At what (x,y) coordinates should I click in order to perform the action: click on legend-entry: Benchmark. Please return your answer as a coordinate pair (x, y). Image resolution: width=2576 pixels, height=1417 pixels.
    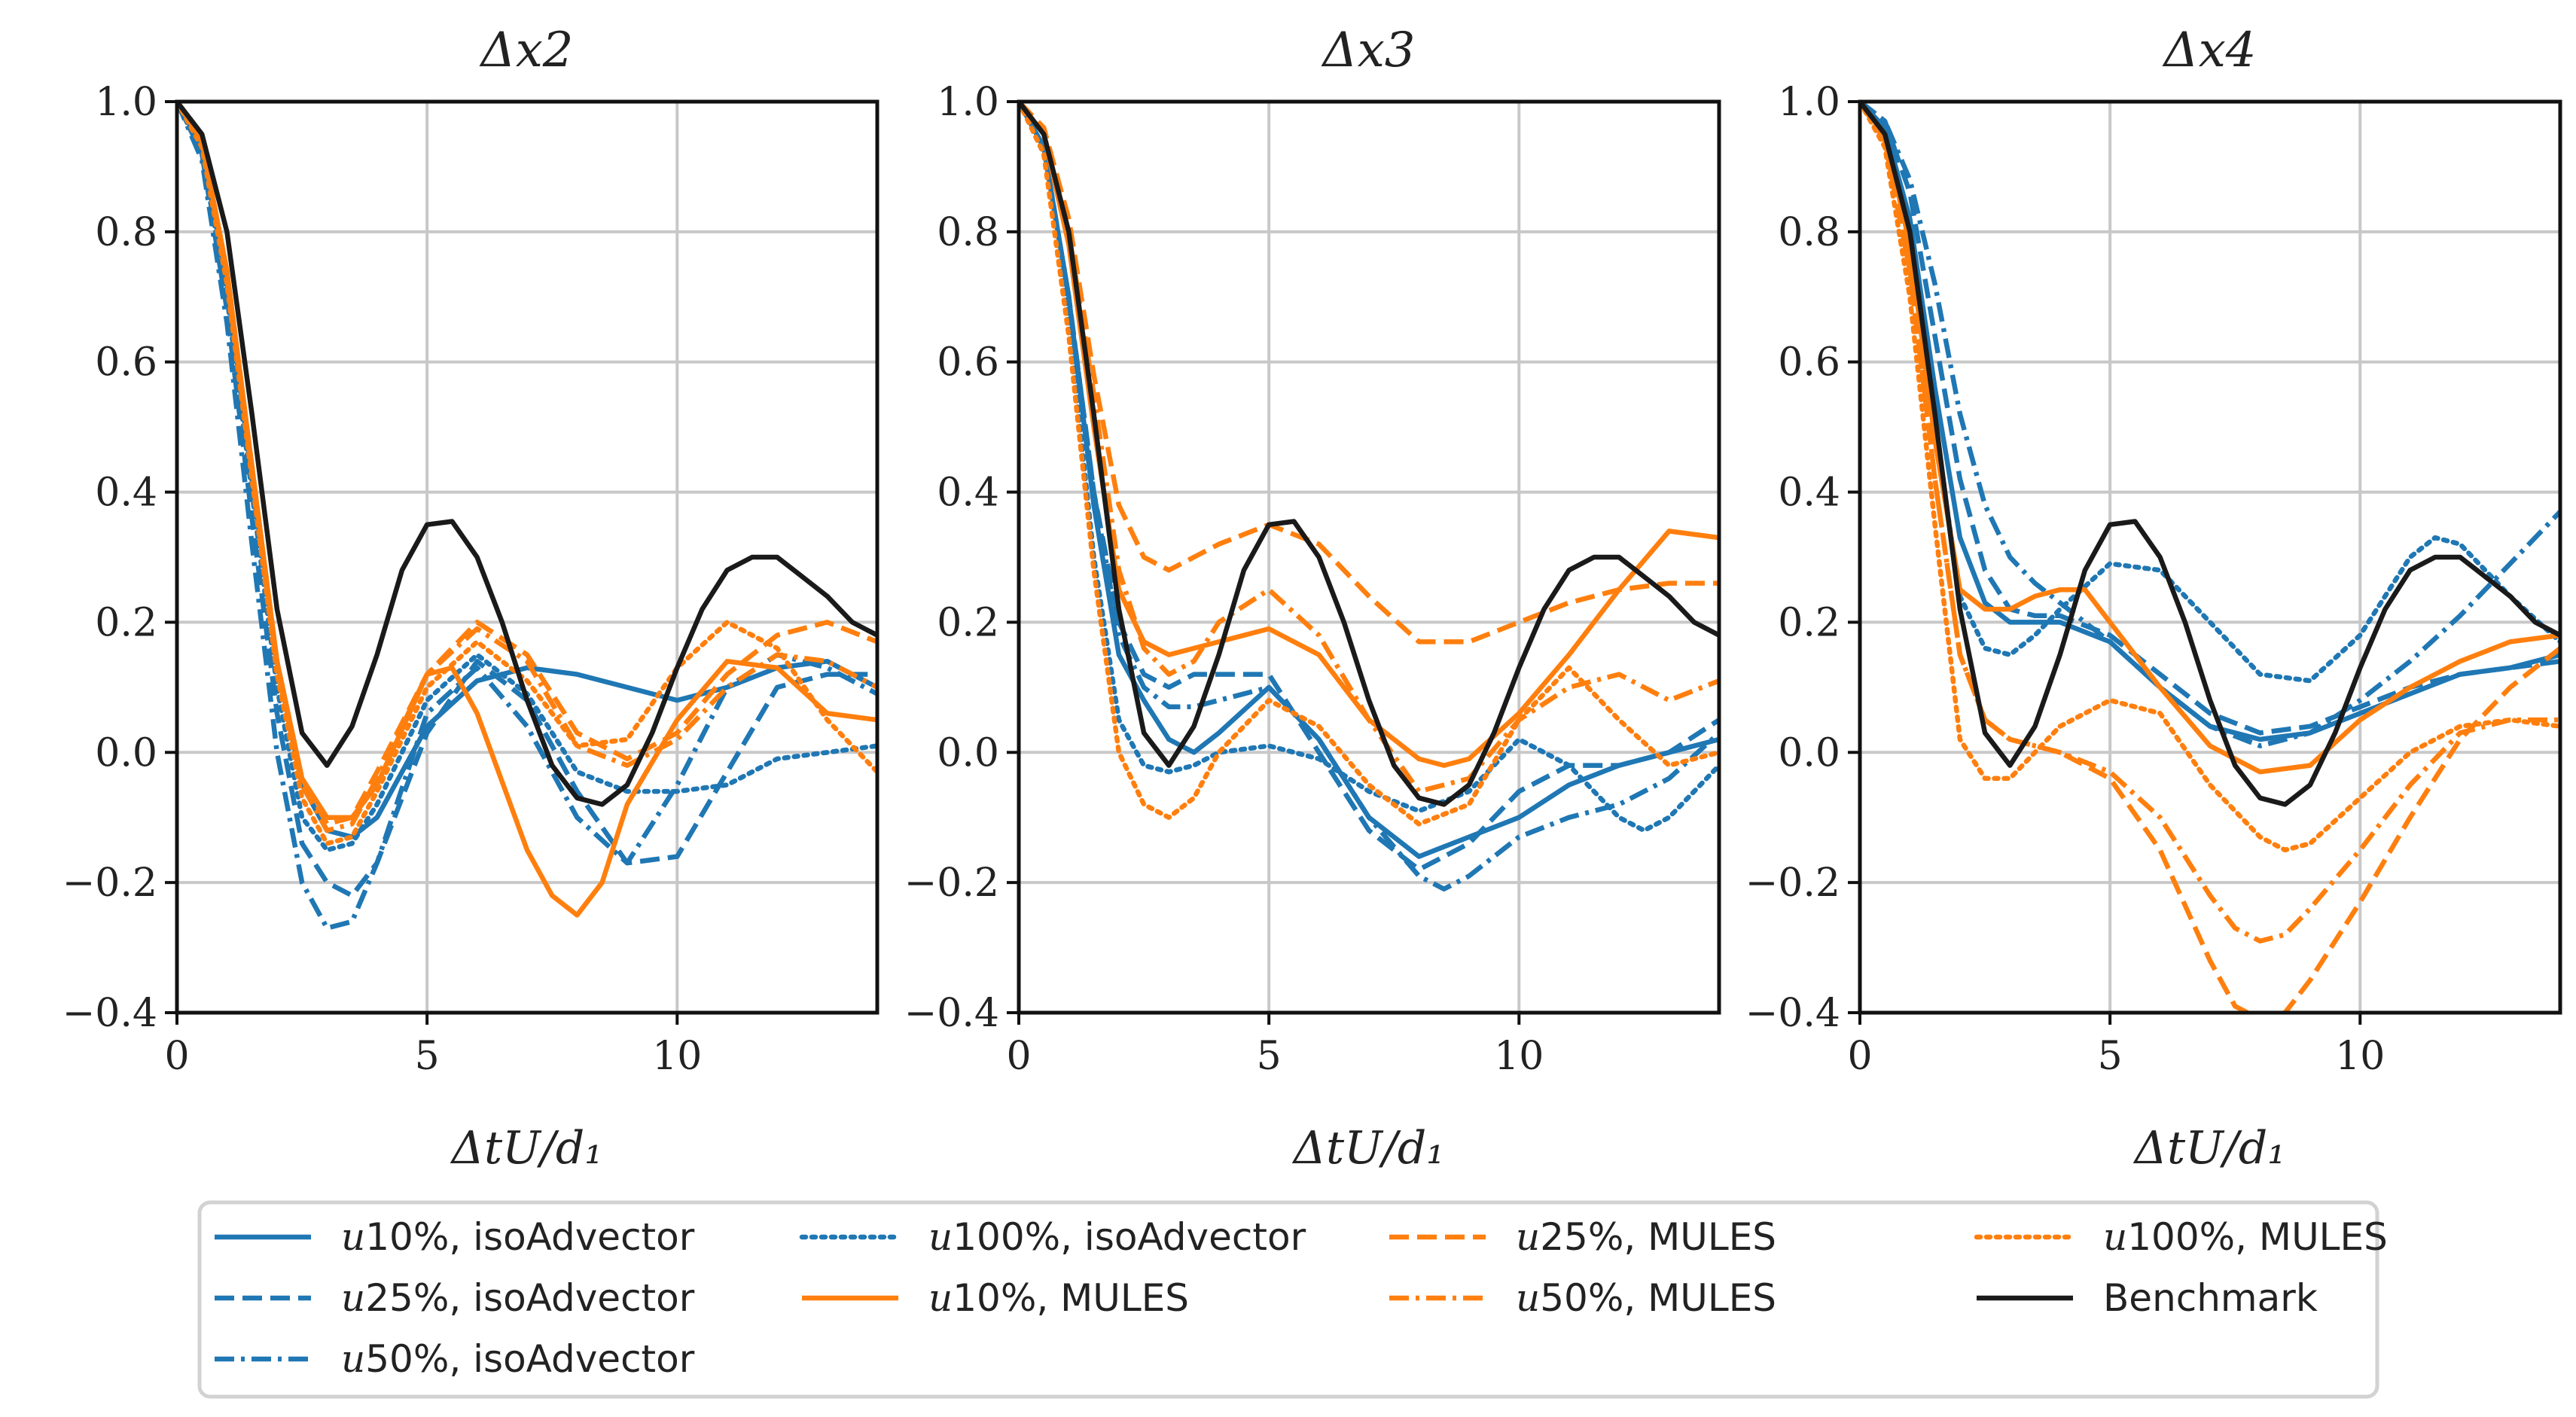
    Looking at the image, I should click on (2147, 1298).